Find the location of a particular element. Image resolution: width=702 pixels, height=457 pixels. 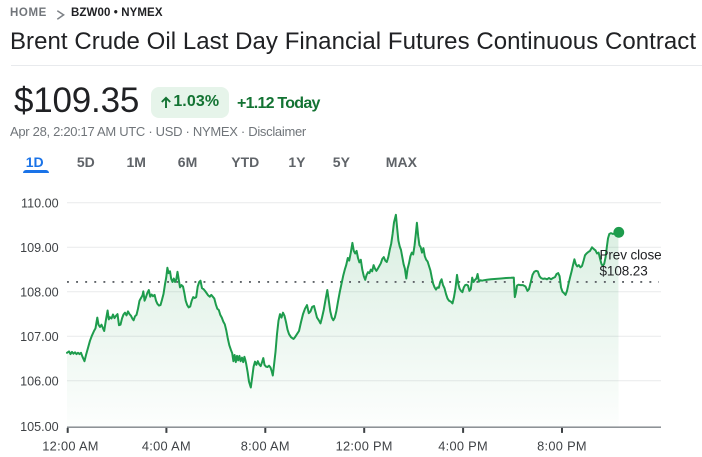

svg-text: $108.23 is located at coordinates (624, 271).